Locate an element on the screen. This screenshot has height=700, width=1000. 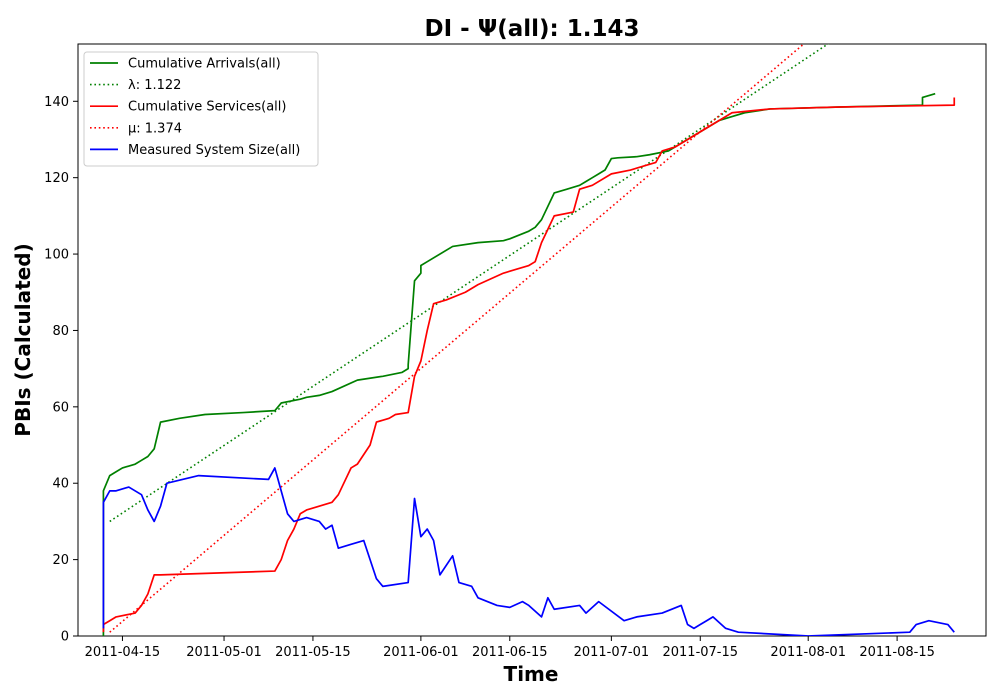
y-tick-label: 100 is located at coordinates (56, 255).